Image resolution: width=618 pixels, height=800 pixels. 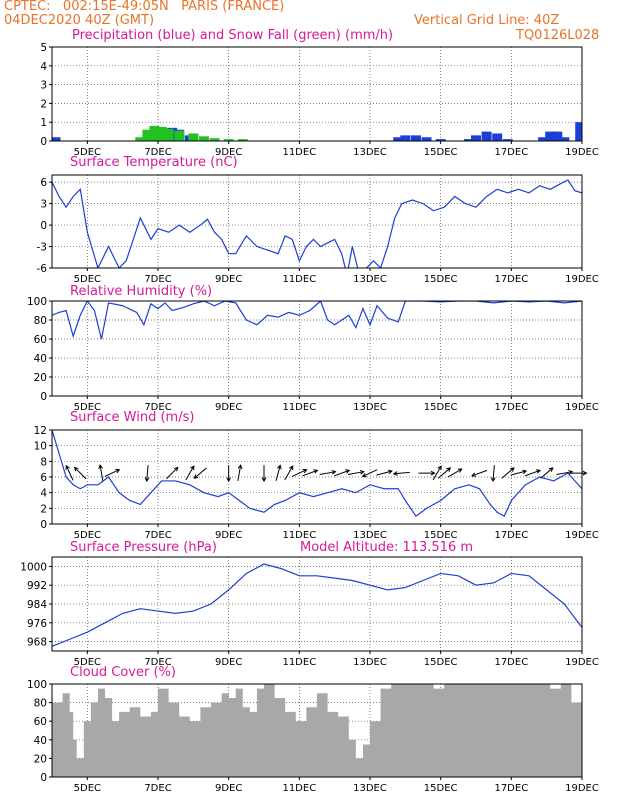 What do you see at coordinates (40, 359) in the screenshot?
I see `y-tick-label: 40` at bounding box center [40, 359].